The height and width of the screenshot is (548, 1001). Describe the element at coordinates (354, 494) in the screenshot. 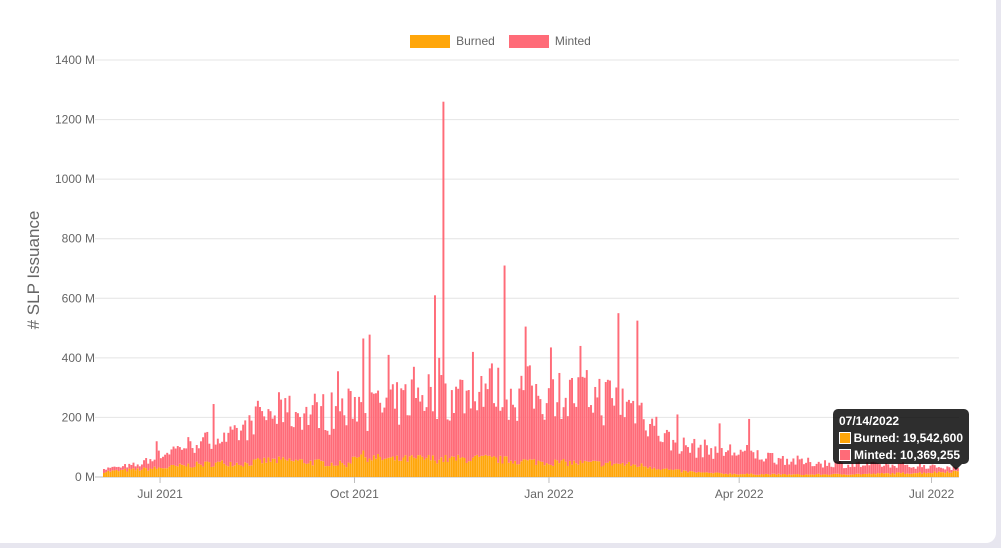

I see `x-tick-label: Oct 2021` at that location.